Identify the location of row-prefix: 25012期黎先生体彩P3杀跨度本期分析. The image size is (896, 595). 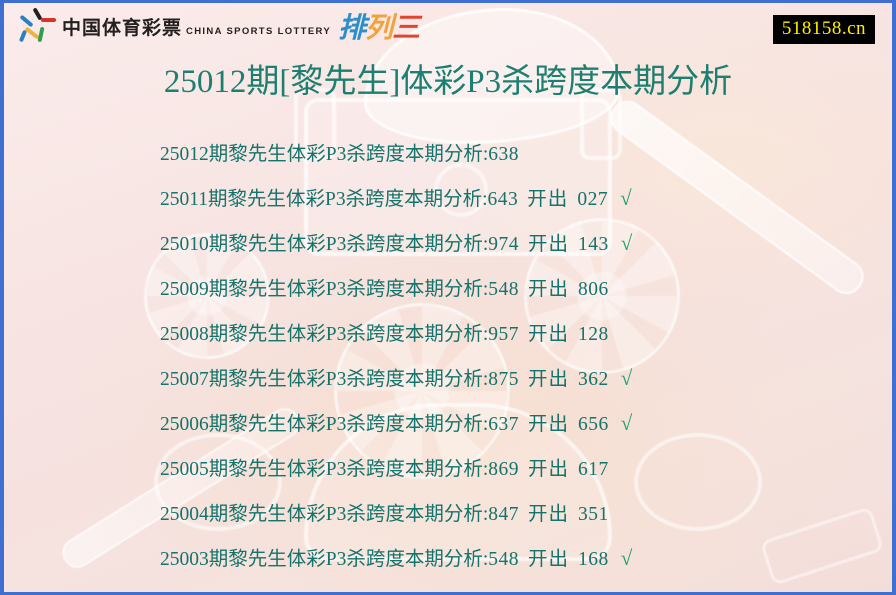
(321, 154).